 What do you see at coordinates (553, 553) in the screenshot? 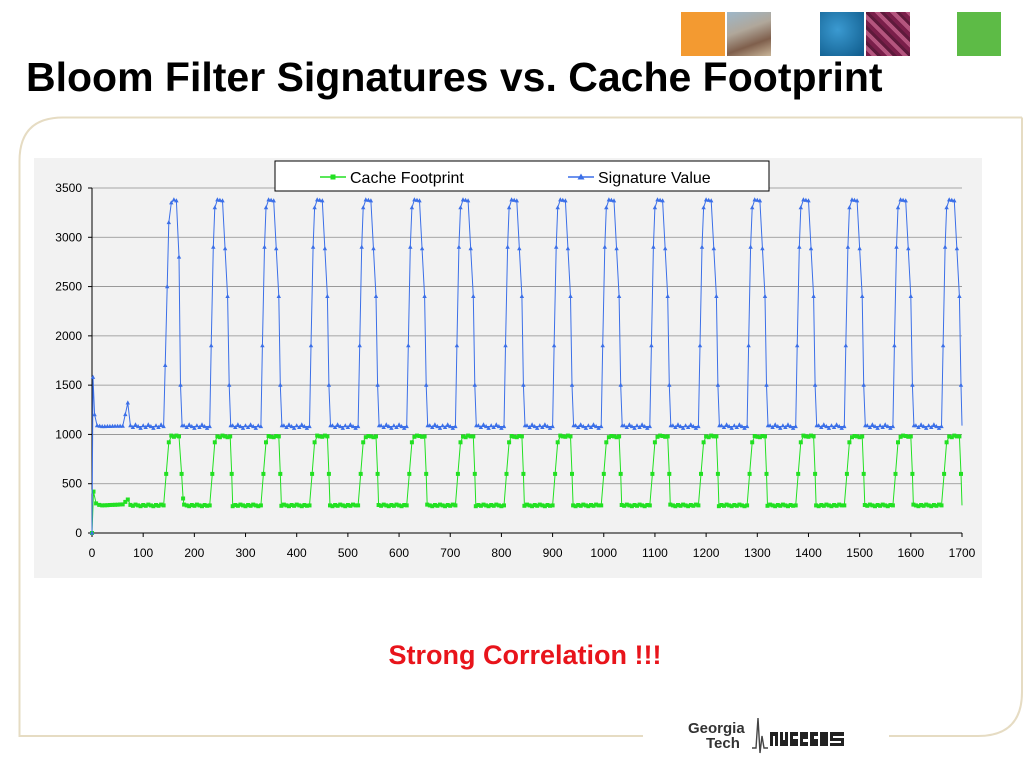
I see `x-tick-label: 900` at bounding box center [553, 553].